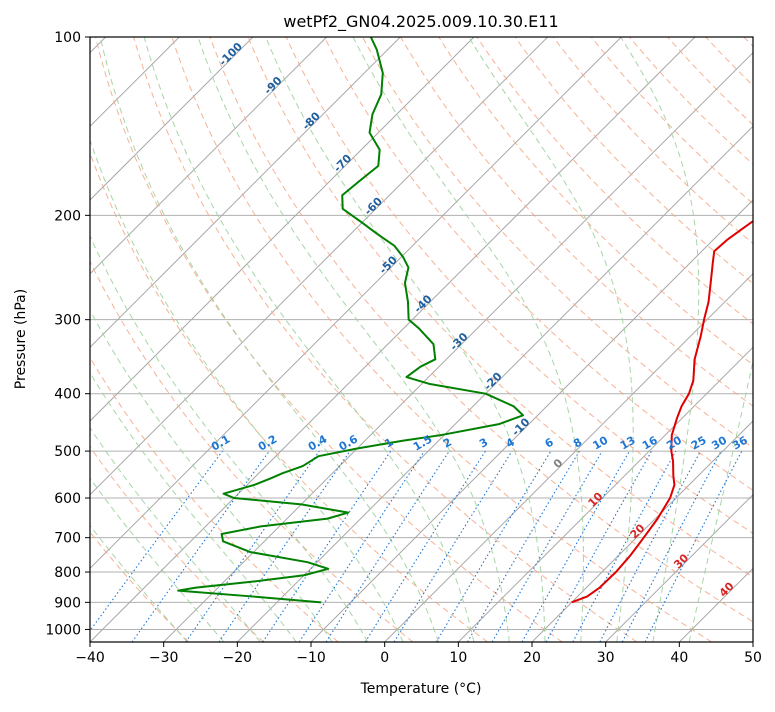 This screenshot has height=712, width=775. I want to click on mixing-ratio-label: 13, so click(628, 443).